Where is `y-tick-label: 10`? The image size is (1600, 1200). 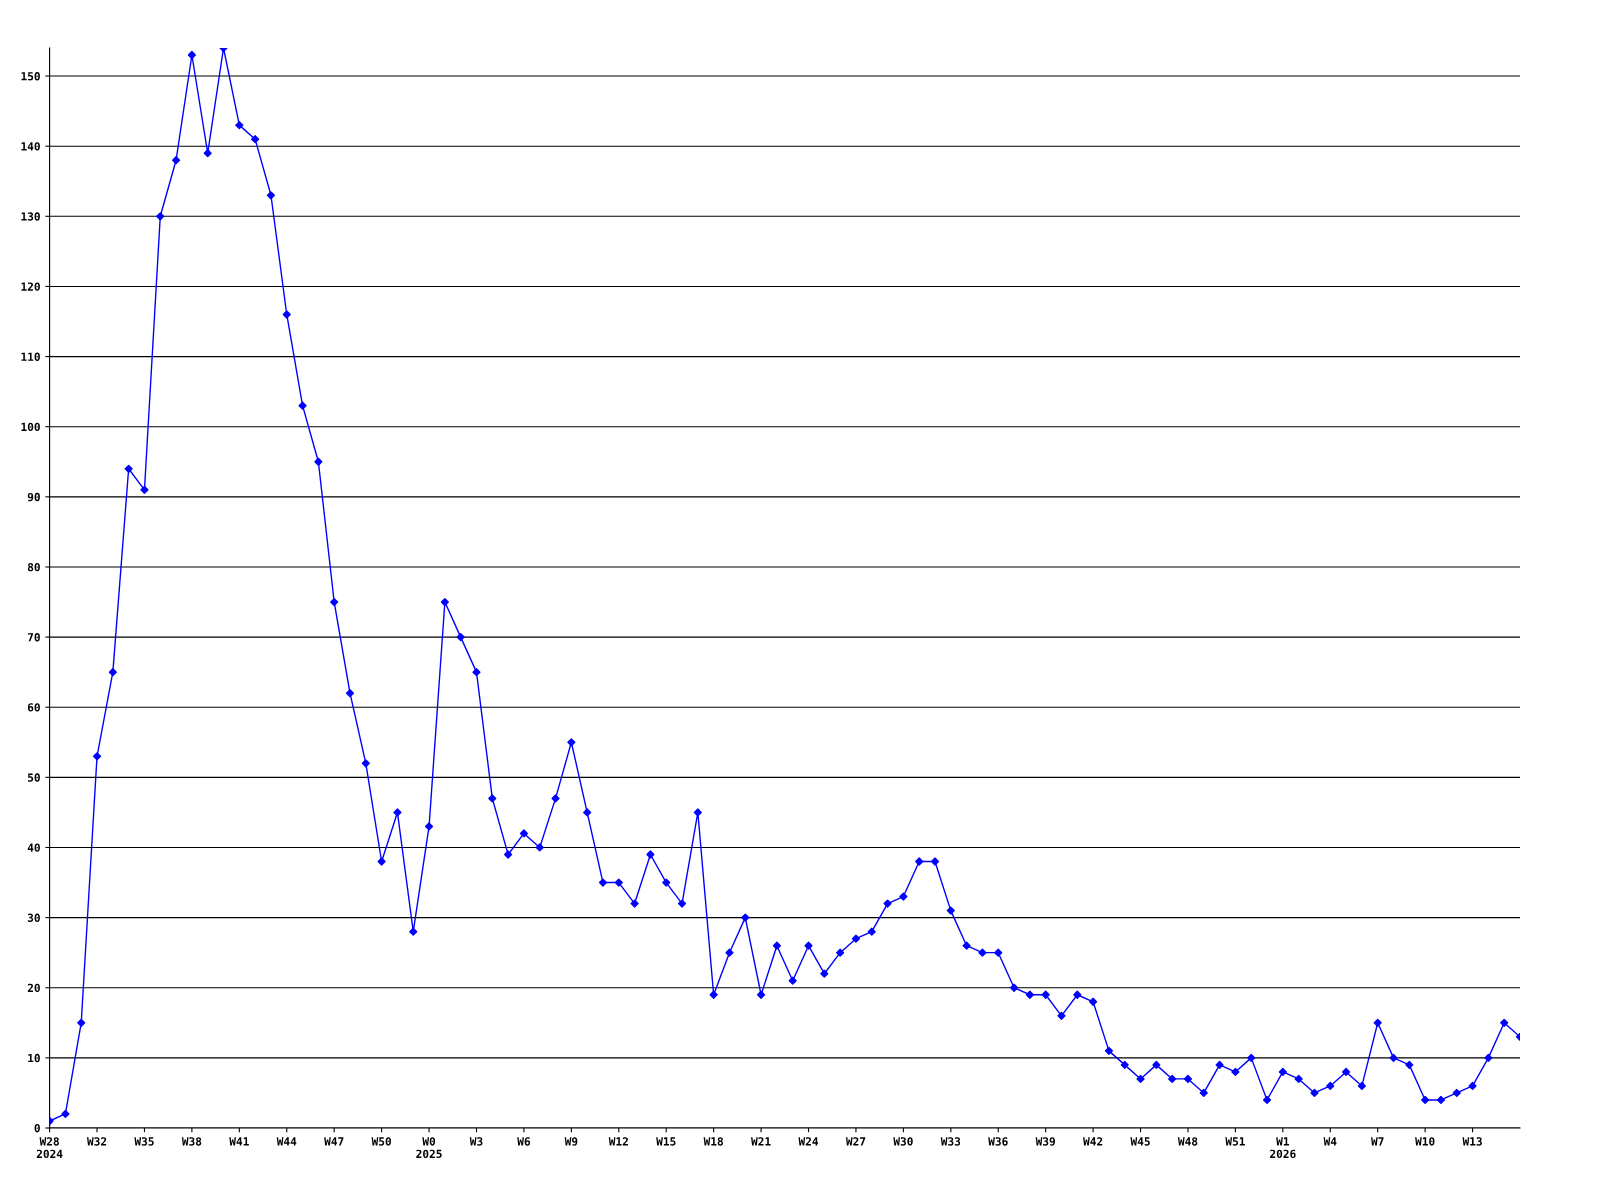
y-tick-label: 10 is located at coordinates (34, 1058).